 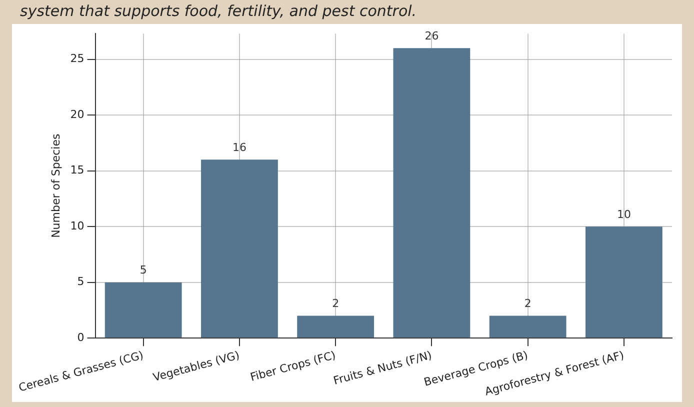 What do you see at coordinates (56, 186) in the screenshot?
I see `y-axis-title: Number of Species` at bounding box center [56, 186].